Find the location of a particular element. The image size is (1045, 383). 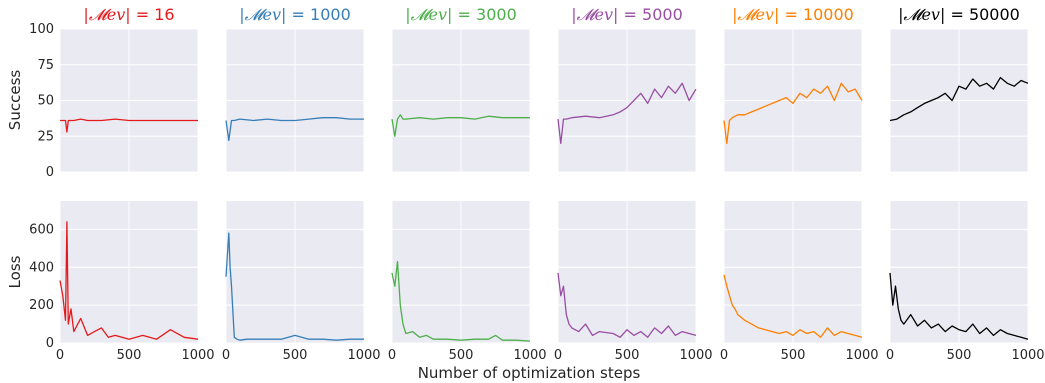

panel-title-1: |𝓜ev| = 1000 is located at coordinates (295, 14).